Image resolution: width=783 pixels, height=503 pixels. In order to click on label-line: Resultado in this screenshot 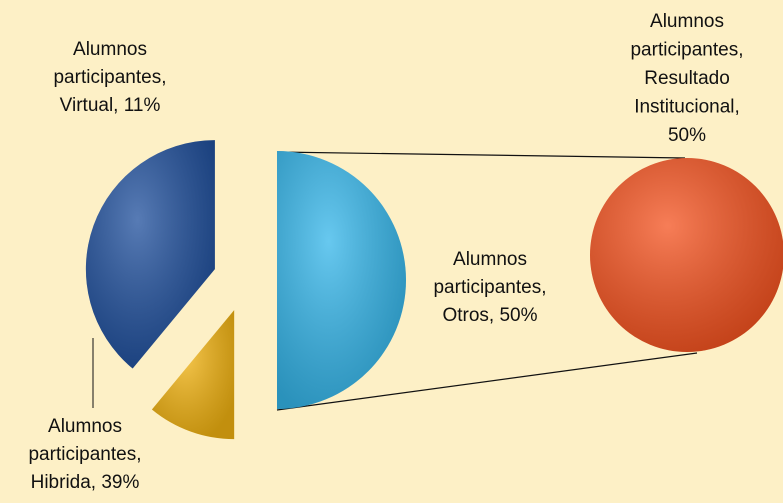, I will do `click(687, 78)`.